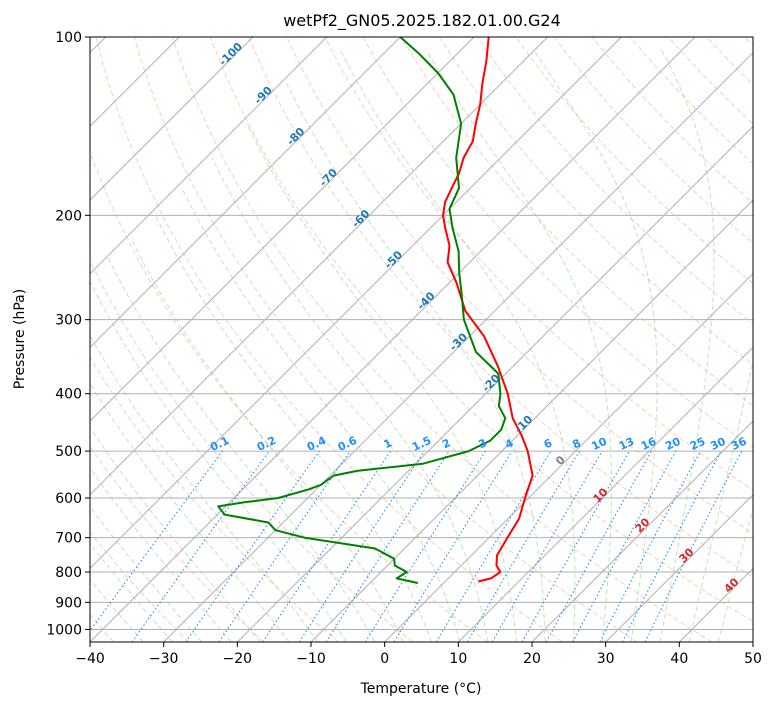  What do you see at coordinates (68, 321) in the screenshot?
I see `y-tick-label: 300` at bounding box center [68, 321].